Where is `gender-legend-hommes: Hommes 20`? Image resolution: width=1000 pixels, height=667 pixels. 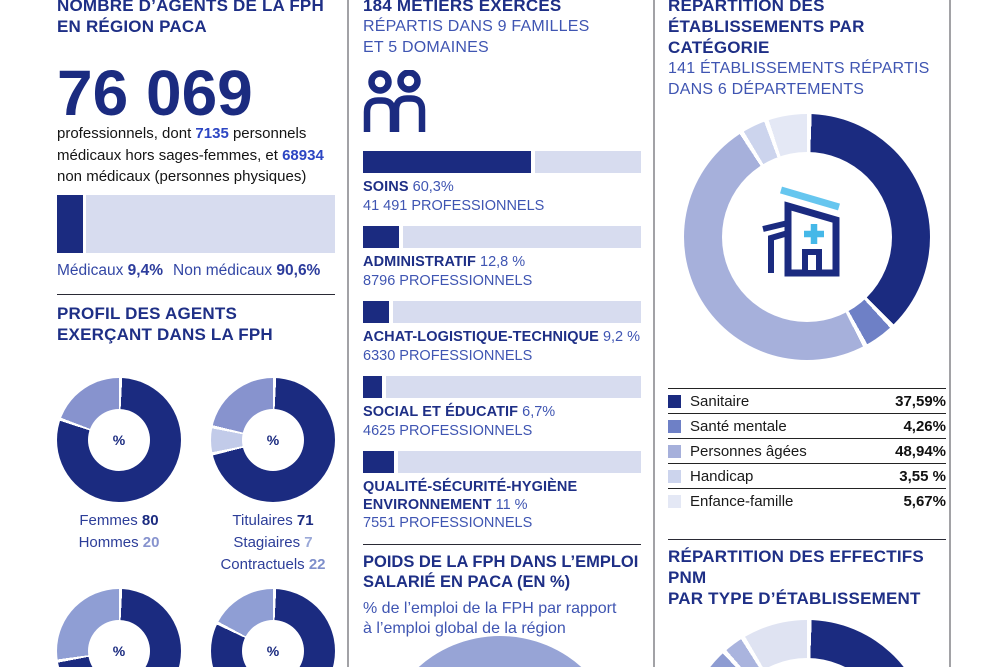 gender-legend-hommes: Hommes 20 is located at coordinates (119, 542).